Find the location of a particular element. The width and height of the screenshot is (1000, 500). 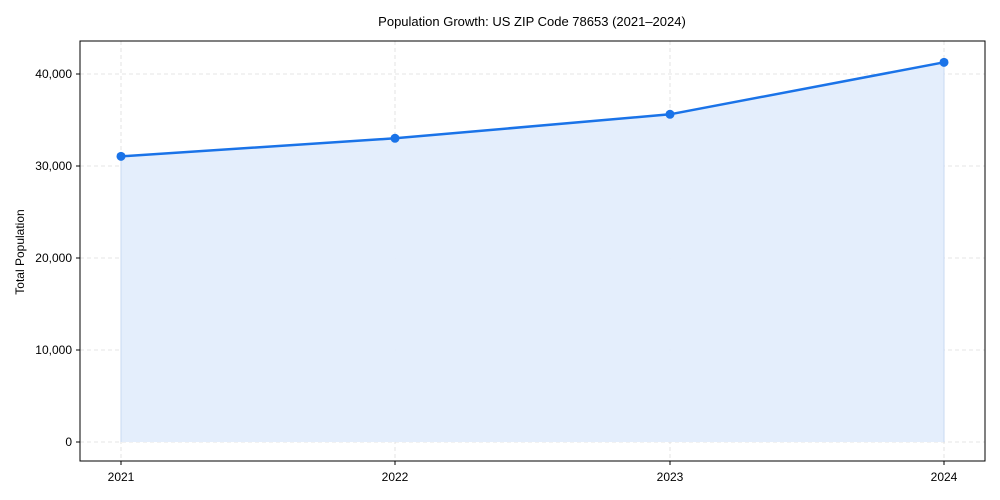

y-axis: 0 10,000 20,000 30,000 40,000 is located at coordinates (57, 258).